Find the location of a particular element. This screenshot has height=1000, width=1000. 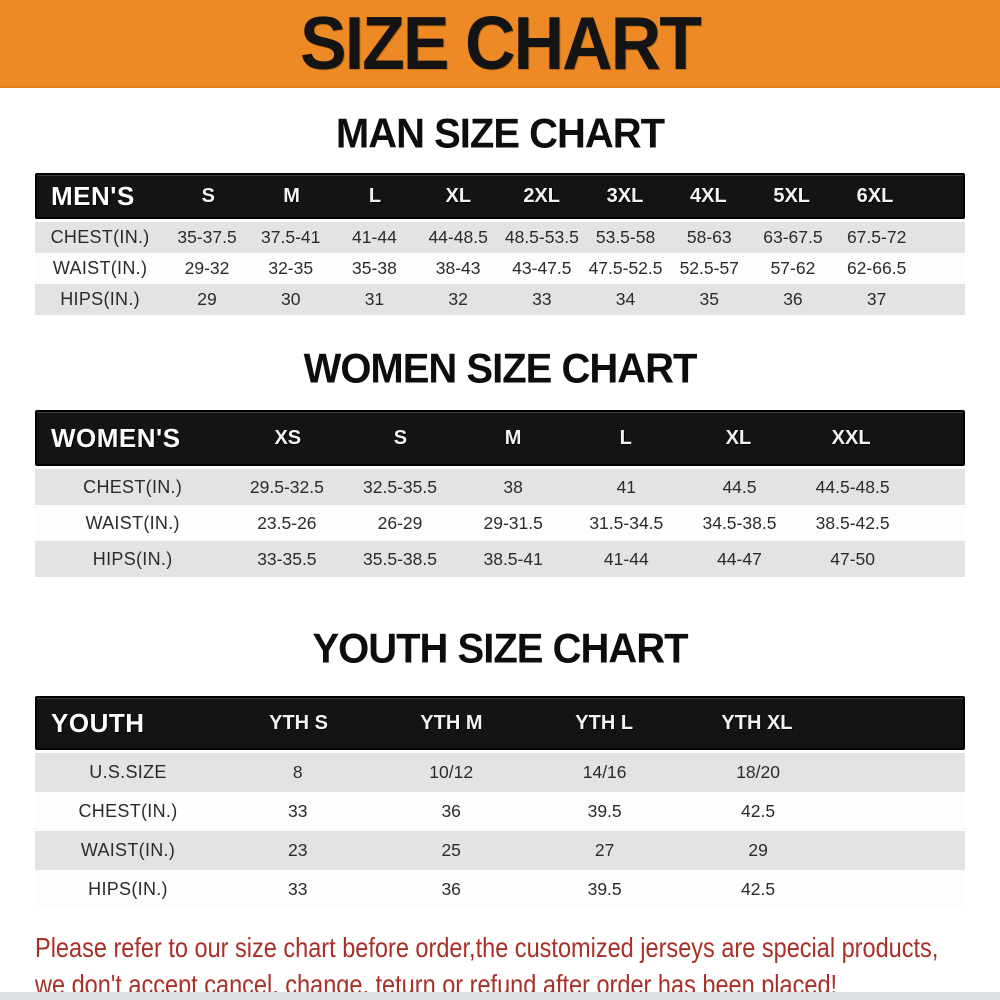

size-column-header: YTH XL is located at coordinates (757, 722).